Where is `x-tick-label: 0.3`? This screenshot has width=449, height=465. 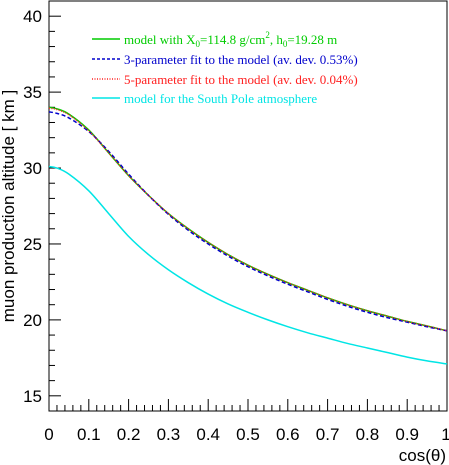 x-tick-label: 0.3 is located at coordinates (169, 434).